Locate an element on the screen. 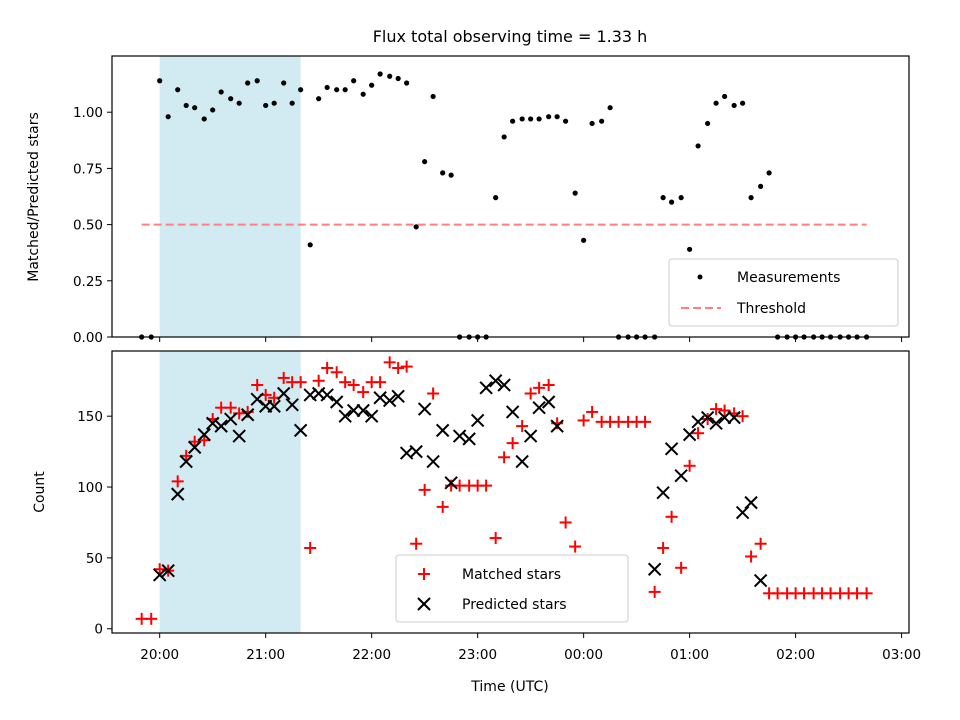 The image size is (960, 720). x-tick-label: 01:00 is located at coordinates (689, 655).